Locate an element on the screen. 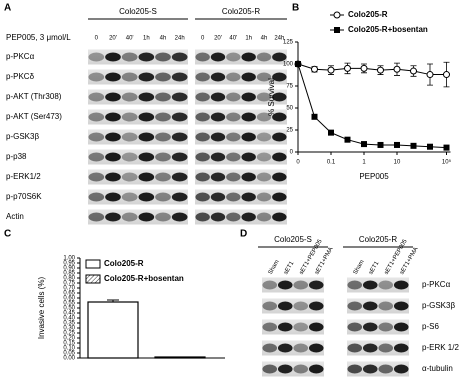 The height and width of the screenshot is (387, 474). y-tick-label: 0.75 is located at coordinates (69, 284).